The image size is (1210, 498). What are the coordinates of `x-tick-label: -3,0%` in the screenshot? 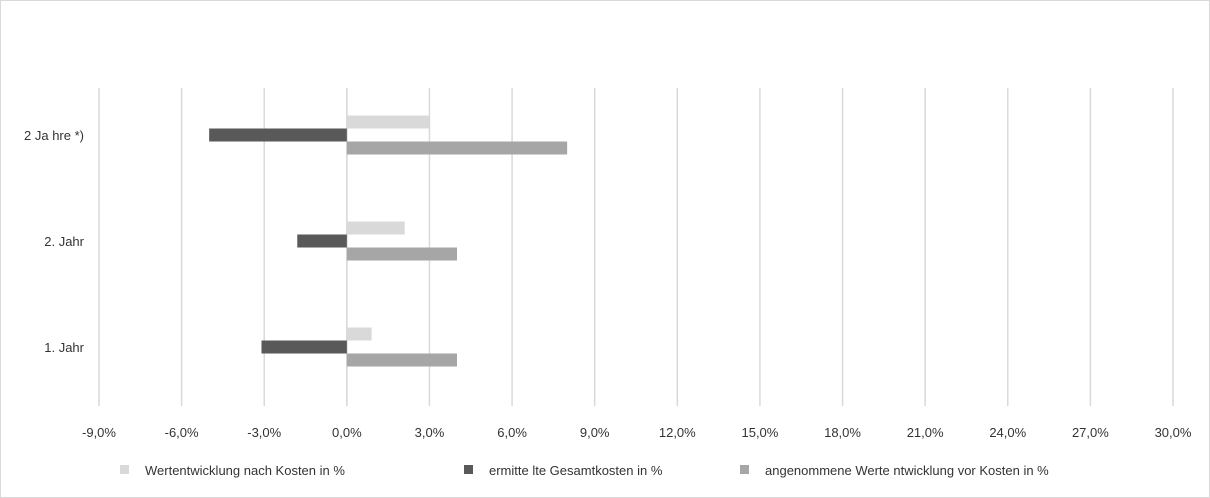 It's located at (264, 432).